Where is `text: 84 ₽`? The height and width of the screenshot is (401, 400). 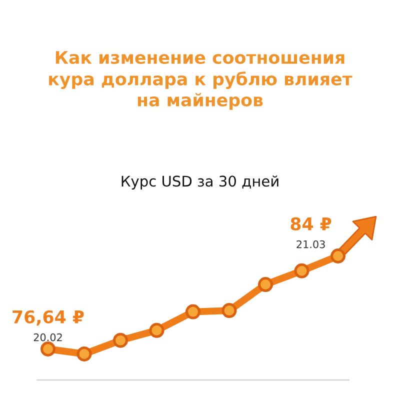 text: 84 ₽ is located at coordinates (311, 223).